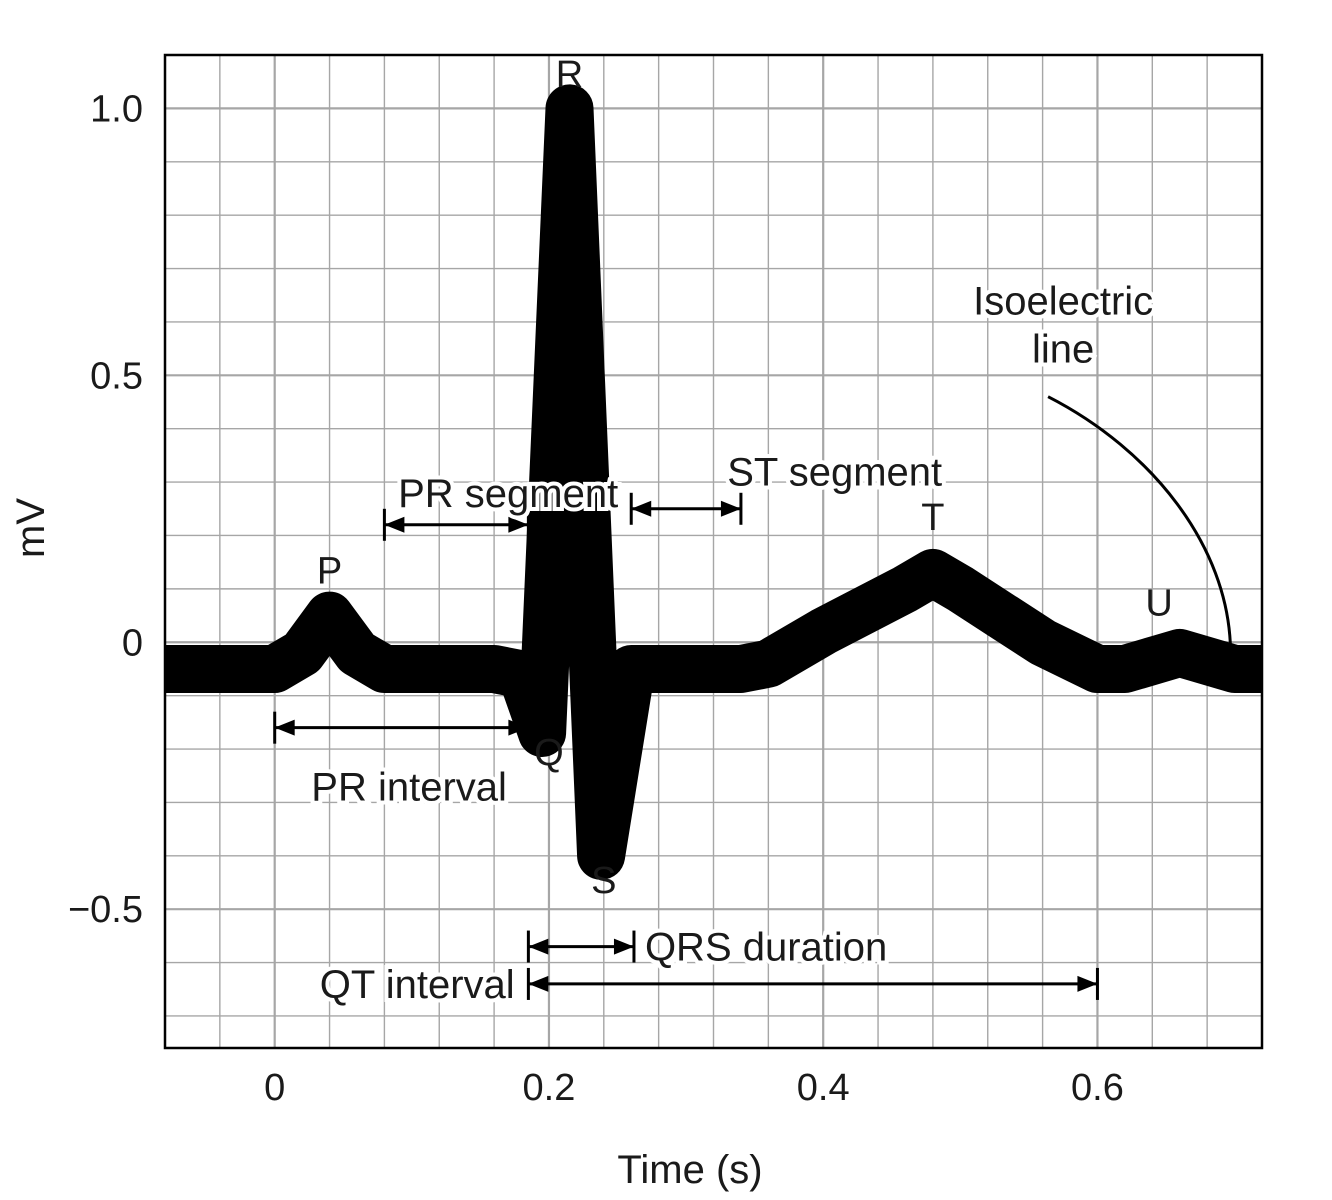  I want to click on y-axis-title: mV, so click(31, 528).